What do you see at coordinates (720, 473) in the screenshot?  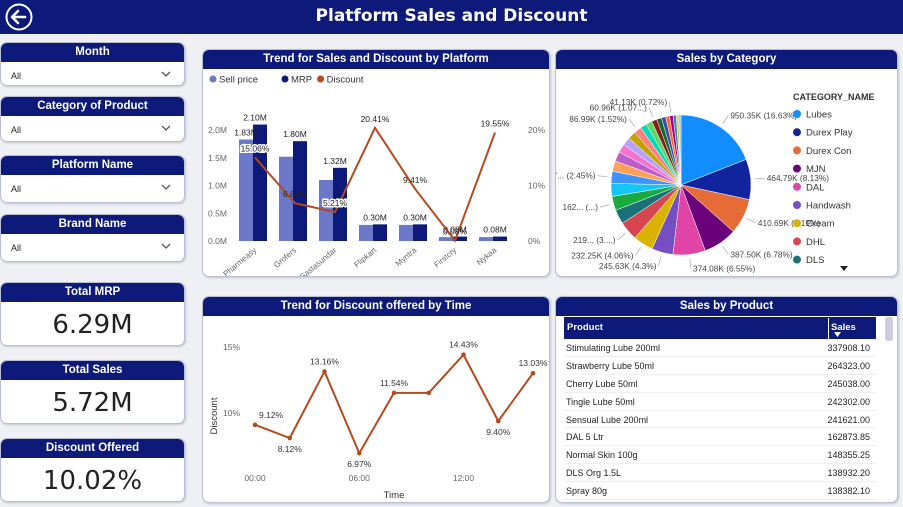 I see `table-row: DLS Org 1.5L 138932.20` at bounding box center [720, 473].